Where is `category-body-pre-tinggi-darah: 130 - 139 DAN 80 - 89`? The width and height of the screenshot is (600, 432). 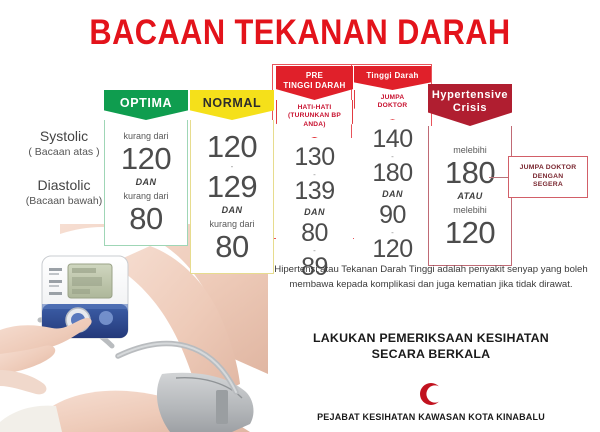 category-body-pre-tinggi-darah: 130 - 139 DAN 80 - 89 is located at coordinates (314, 215).